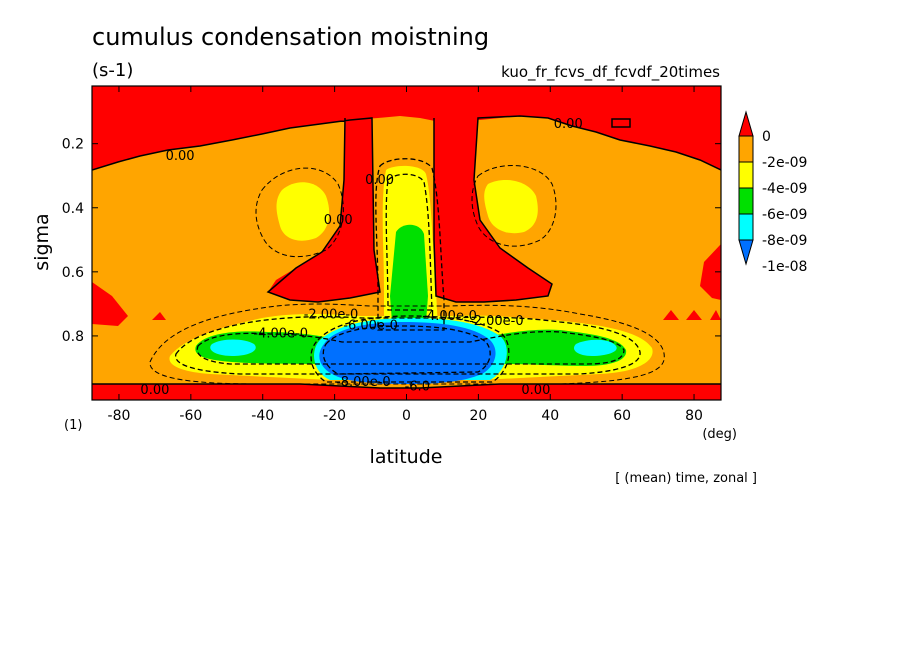 This screenshot has height=654, width=904. I want to click on x-axis-title: latitude, so click(406, 457).